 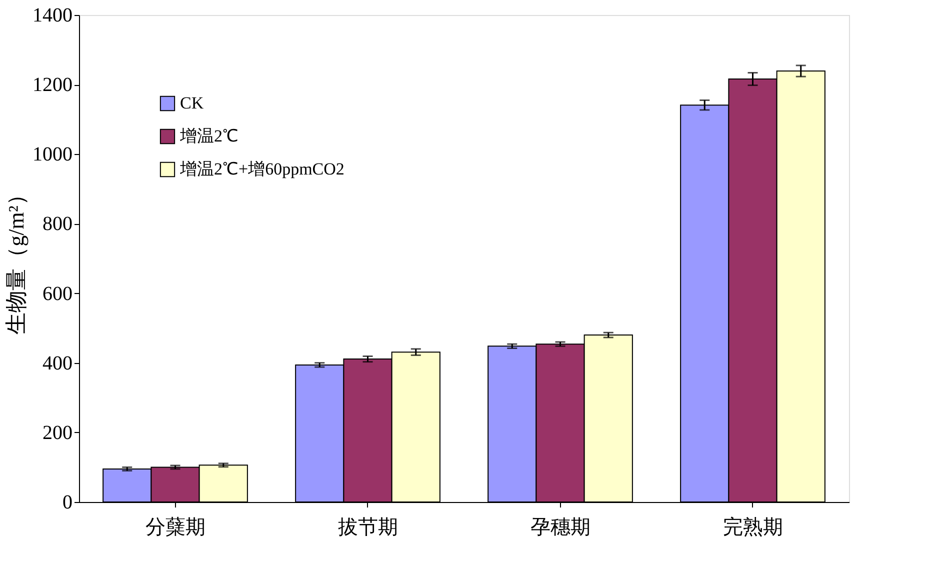 What do you see at coordinates (52, 155) in the screenshot?
I see `y-tick-label: 1000` at bounding box center [52, 155].